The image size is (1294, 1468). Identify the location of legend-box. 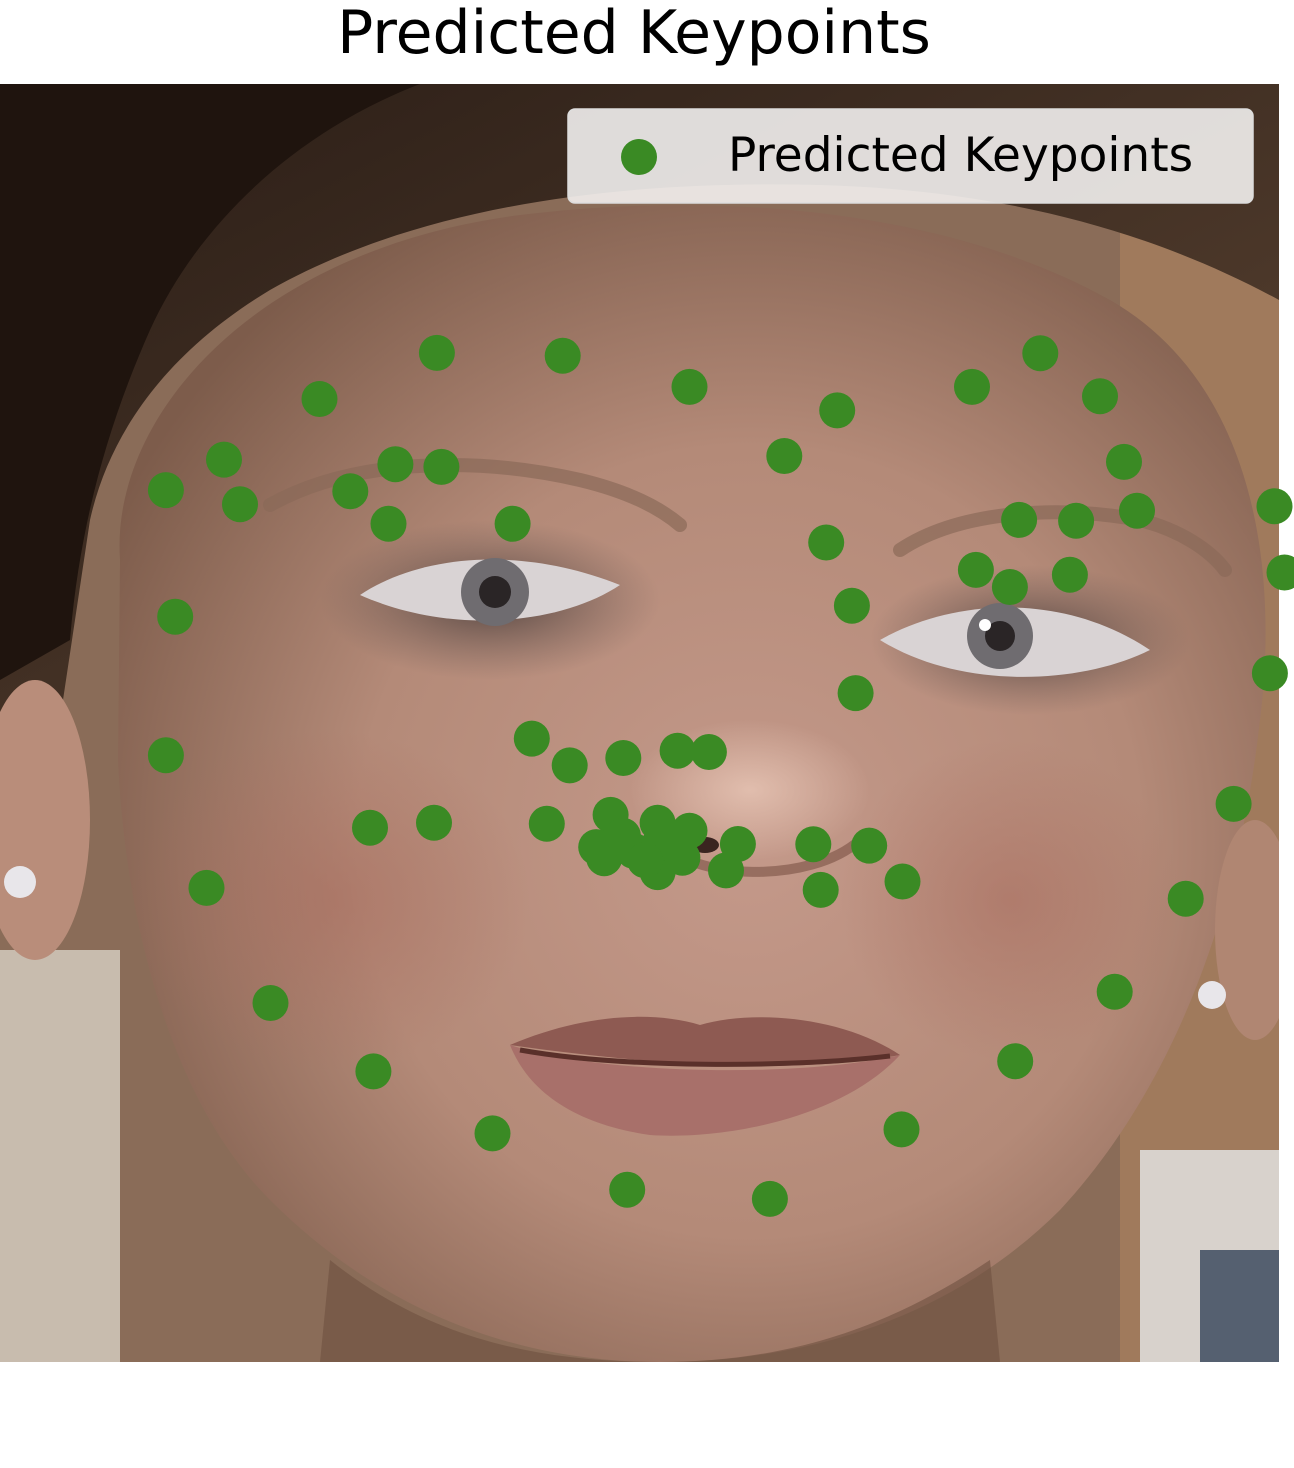
(910, 156).